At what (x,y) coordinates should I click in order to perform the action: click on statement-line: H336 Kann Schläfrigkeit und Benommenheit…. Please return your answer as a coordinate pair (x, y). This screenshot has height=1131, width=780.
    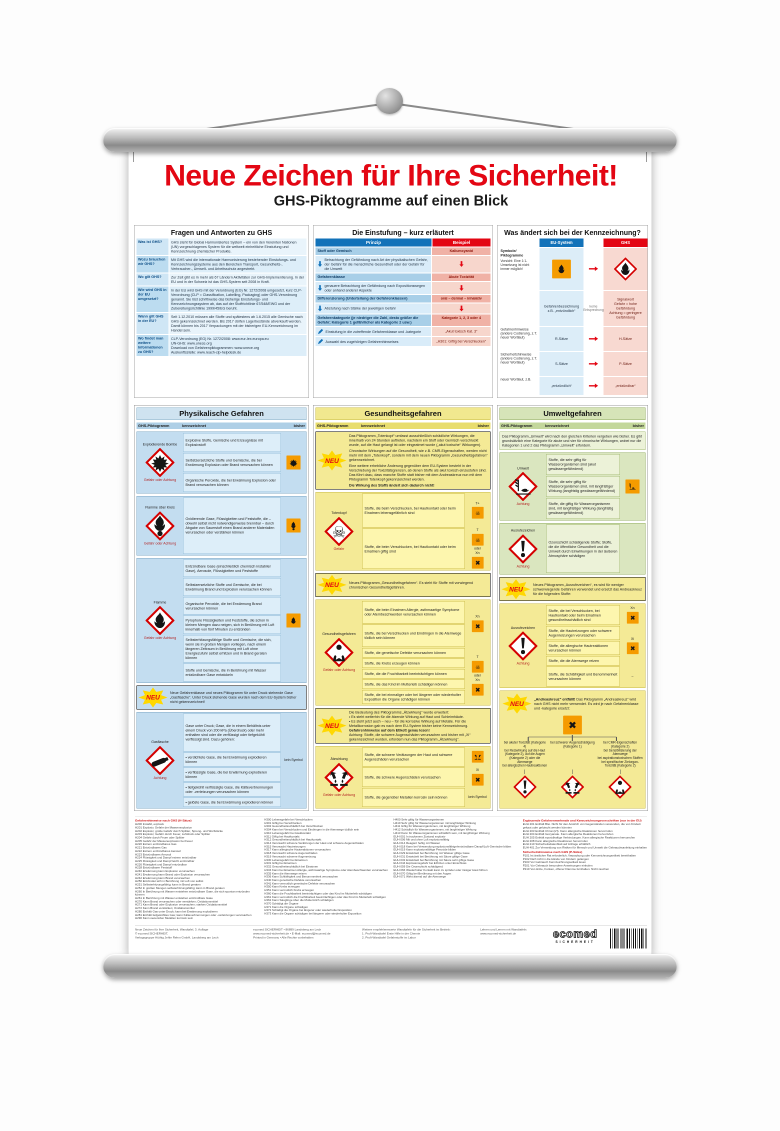
    Looking at the image, I should click on (301, 877).